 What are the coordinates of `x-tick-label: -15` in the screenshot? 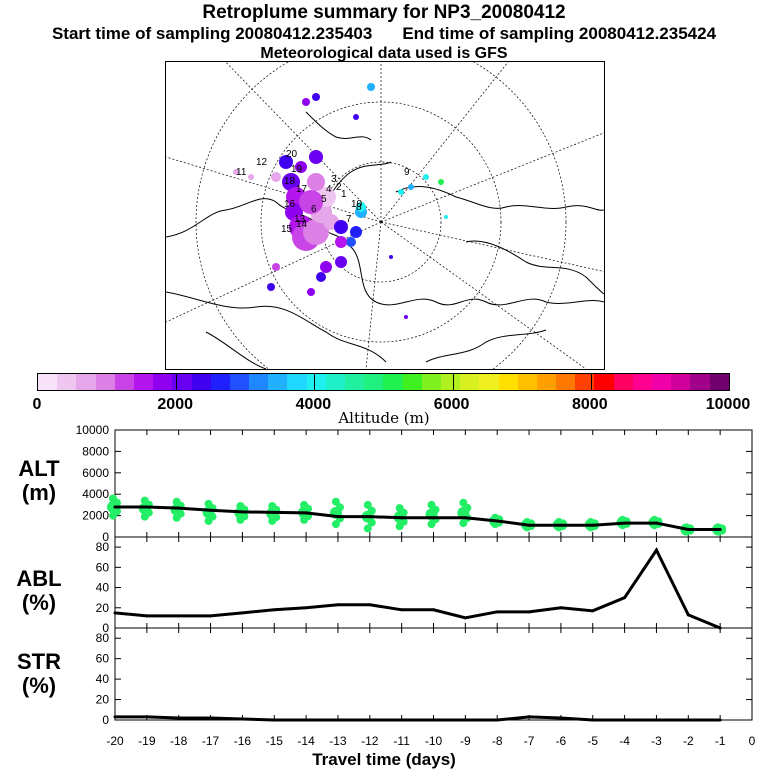 It's located at (275, 741).